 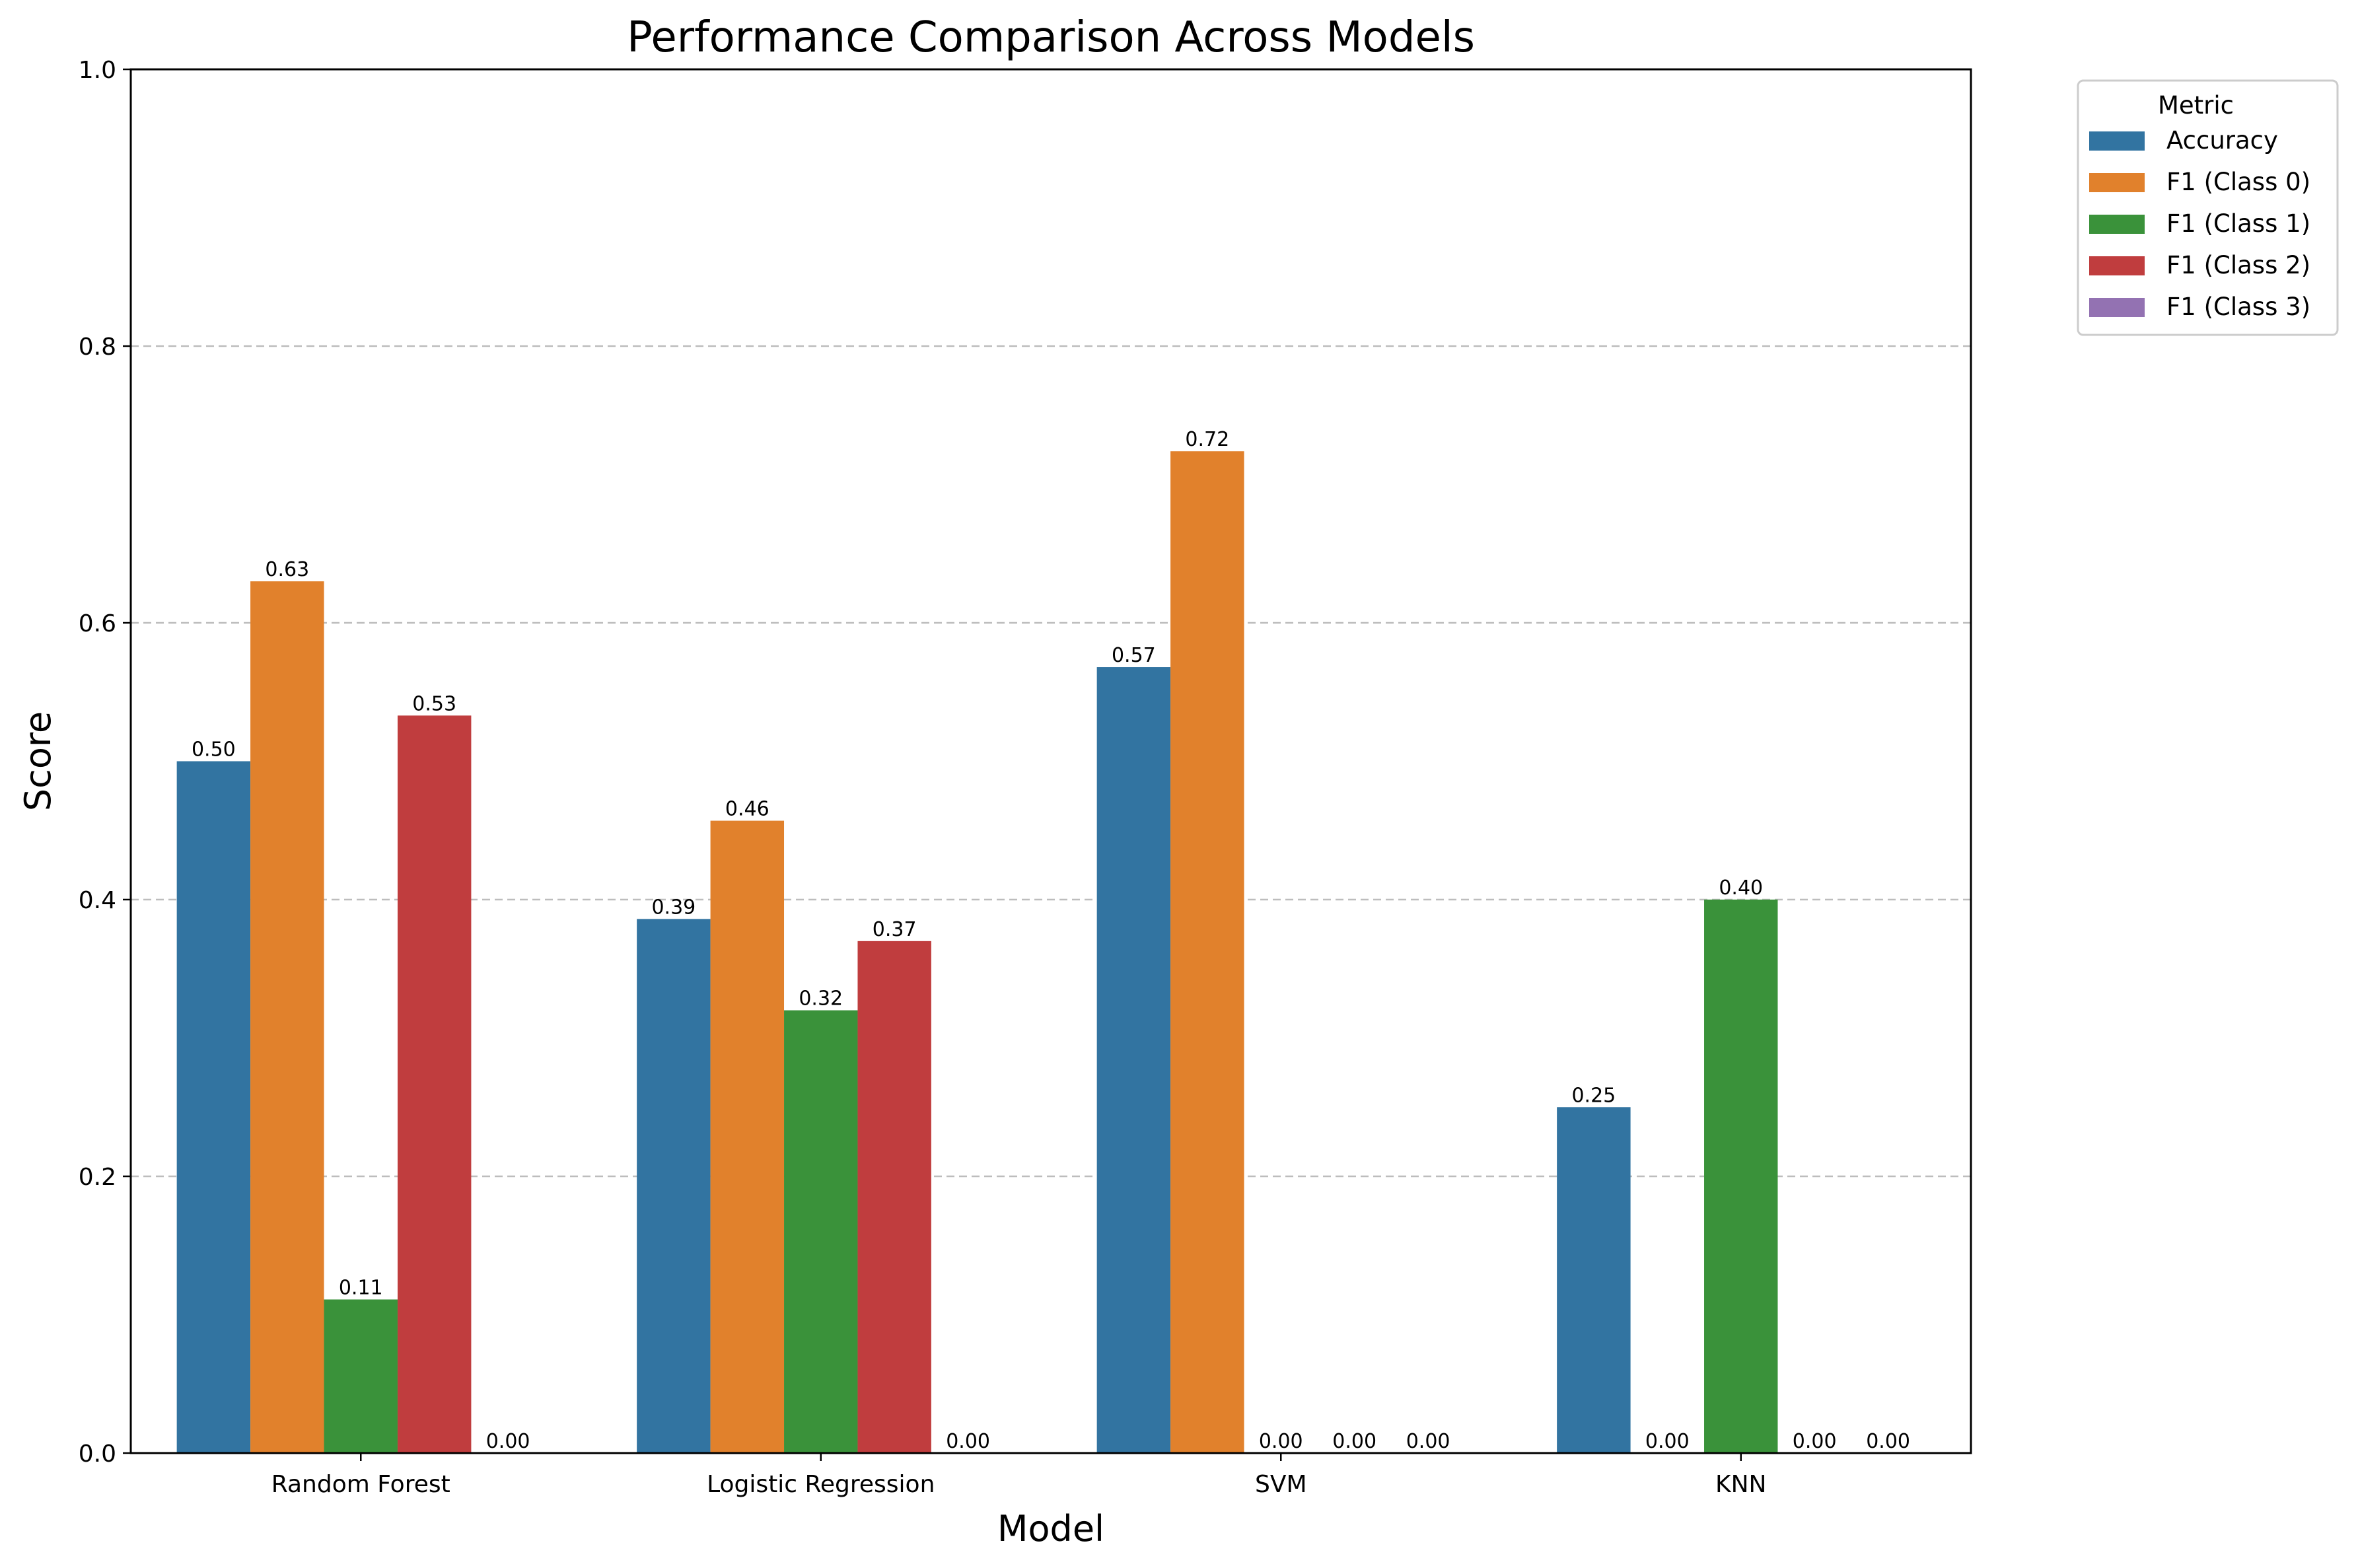 I want to click on y-axis-ticks: 0.0 0.2 0.4 0.6 0.8 1.0, so click(x=105, y=762).